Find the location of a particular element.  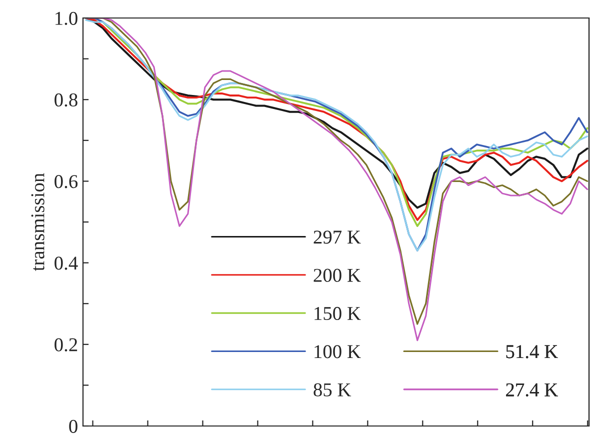

legend-label: 51.4 K is located at coordinates (532, 351).